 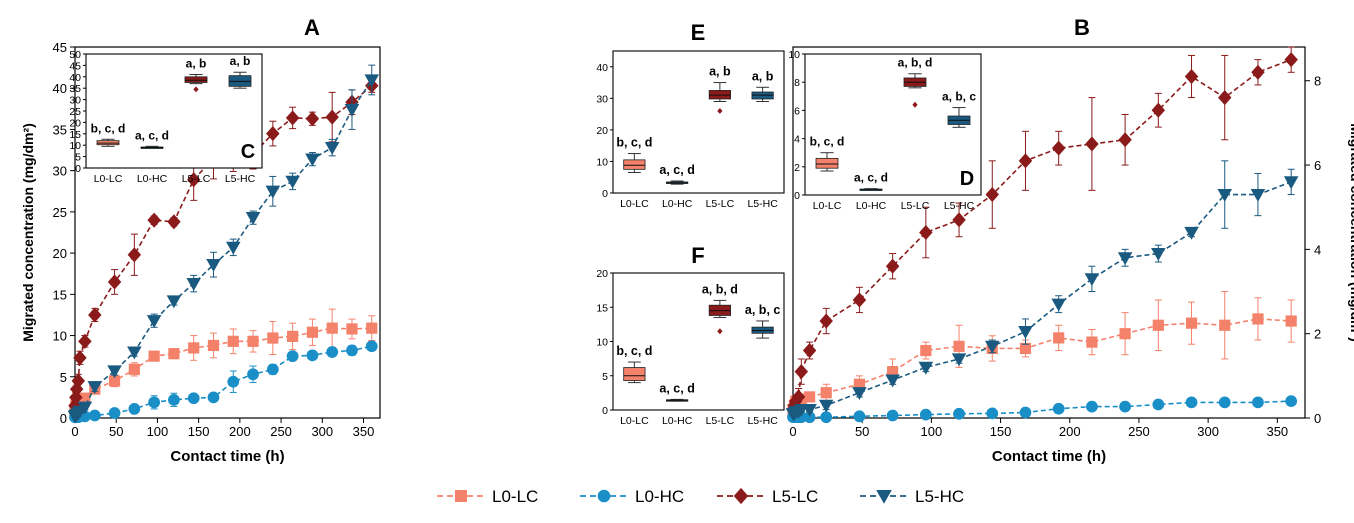 What do you see at coordinates (1070, 431) in the screenshot?
I see `x-tick-label: 200` at bounding box center [1070, 431].